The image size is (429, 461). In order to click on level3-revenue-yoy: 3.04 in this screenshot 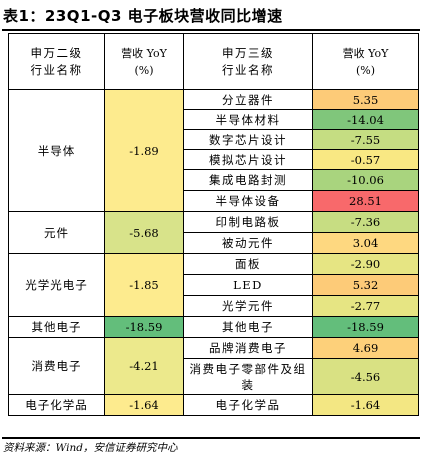, I will do `click(365, 243)`.